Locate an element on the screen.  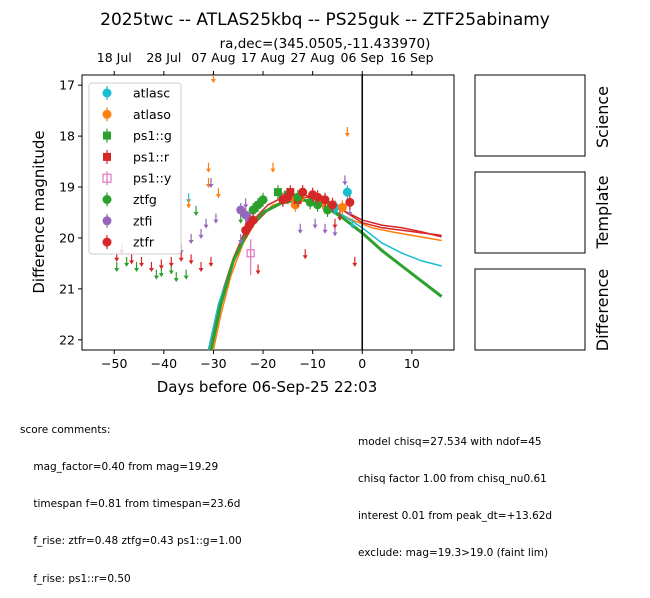
science-label: Science is located at coordinates (602, 117).